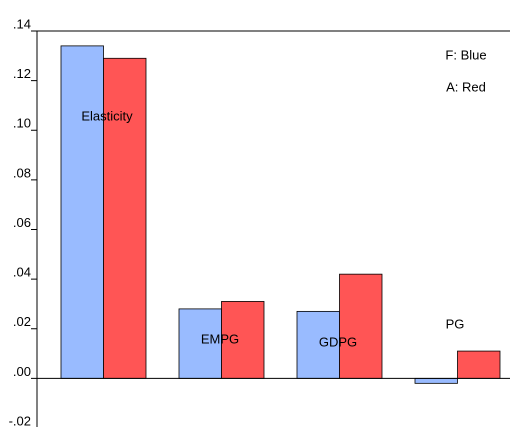 This screenshot has height=427, width=512. What do you see at coordinates (466, 86) in the screenshot?
I see `annotation: A: Red` at bounding box center [466, 86].